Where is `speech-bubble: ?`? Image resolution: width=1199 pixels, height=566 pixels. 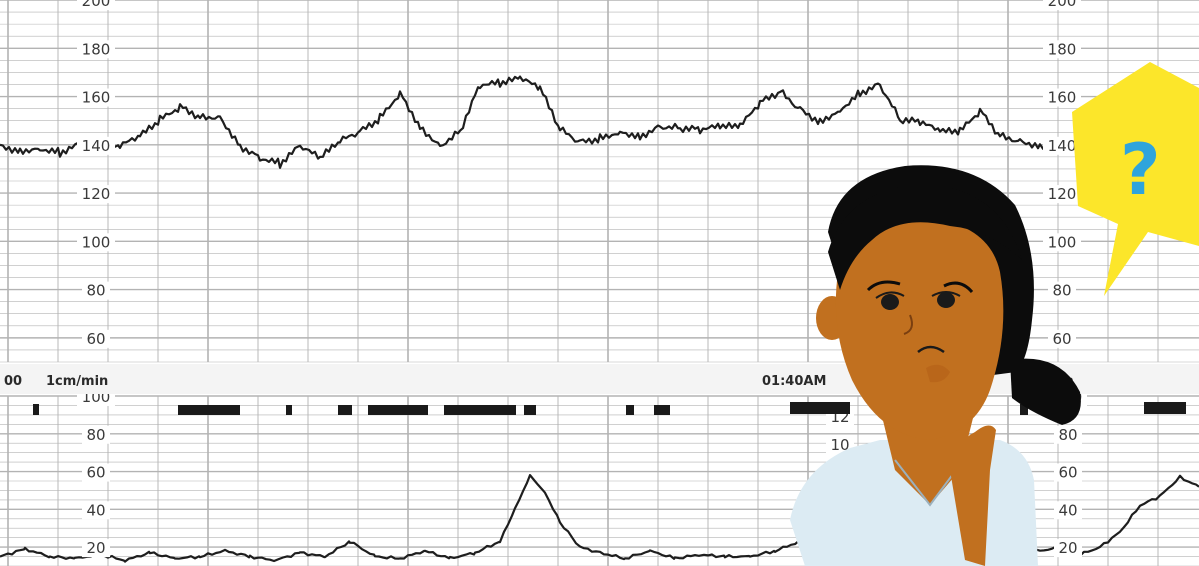 speech-bubble: ? is located at coordinates (1135, 179).